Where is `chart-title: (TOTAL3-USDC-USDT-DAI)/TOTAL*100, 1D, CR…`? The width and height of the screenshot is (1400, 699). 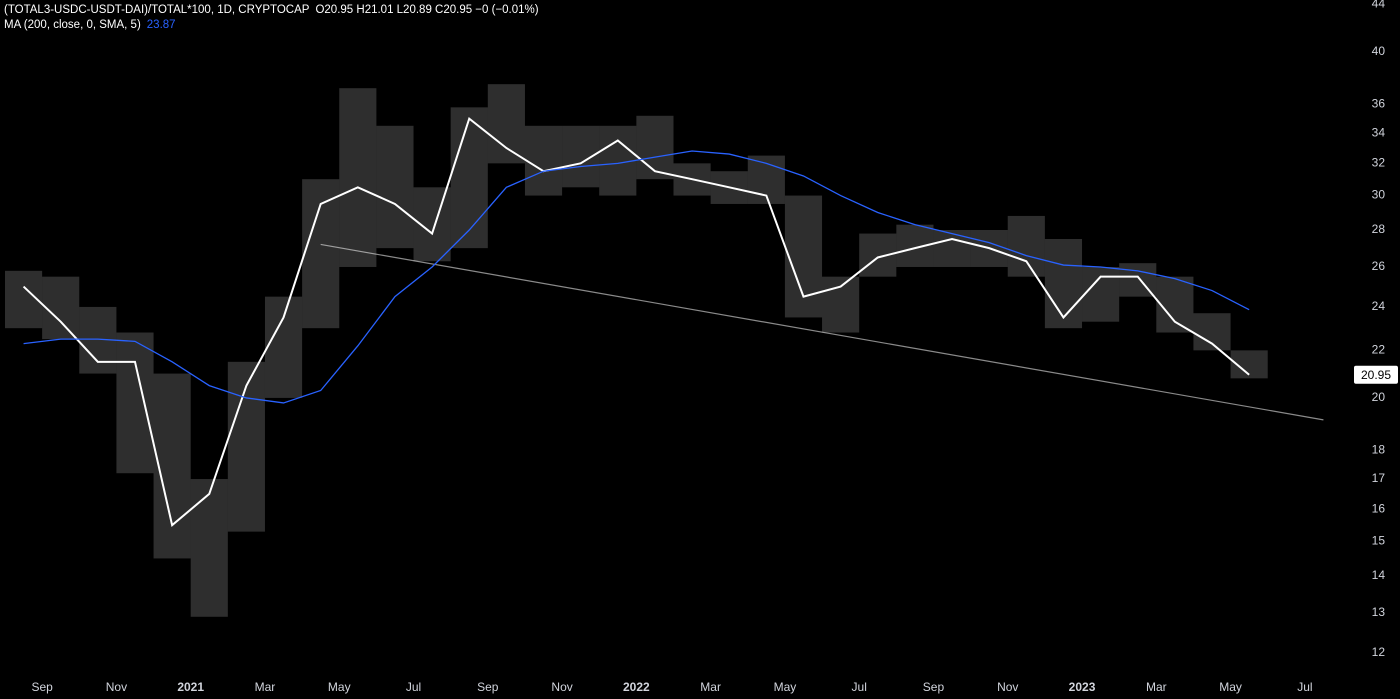
chart-title: (TOTAL3-USDC-USDT-DAI)/TOTAL*100, 1D, CR… is located at coordinates (157, 10).